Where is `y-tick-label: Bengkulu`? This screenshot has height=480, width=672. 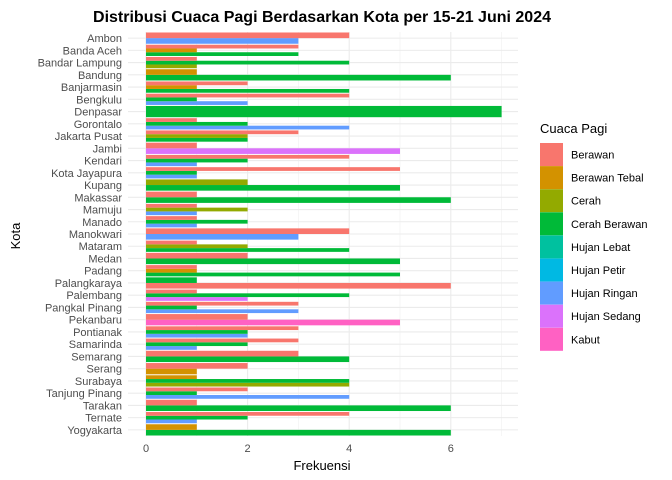
y-tick-label: Bengkulu is located at coordinates (99, 100).